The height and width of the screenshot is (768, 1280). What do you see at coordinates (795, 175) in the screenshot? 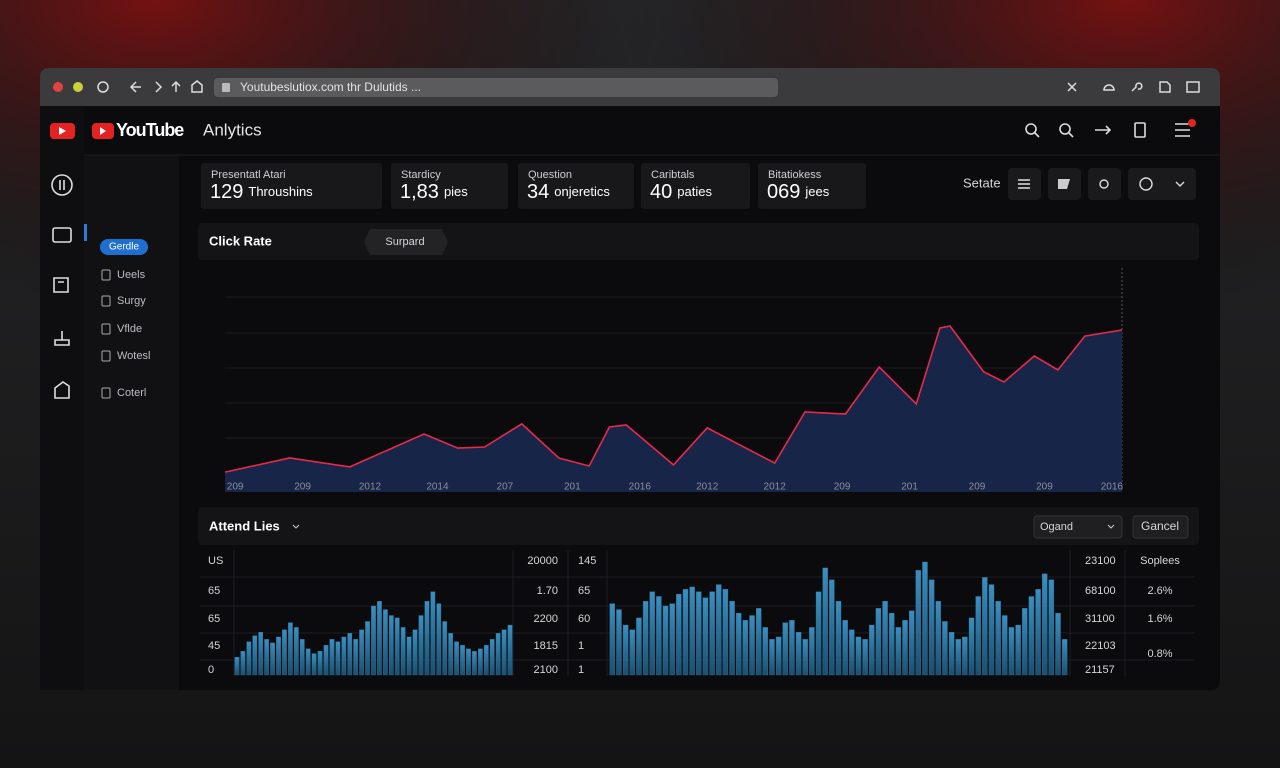
I see `stat-label: Bitatiokess` at bounding box center [795, 175].